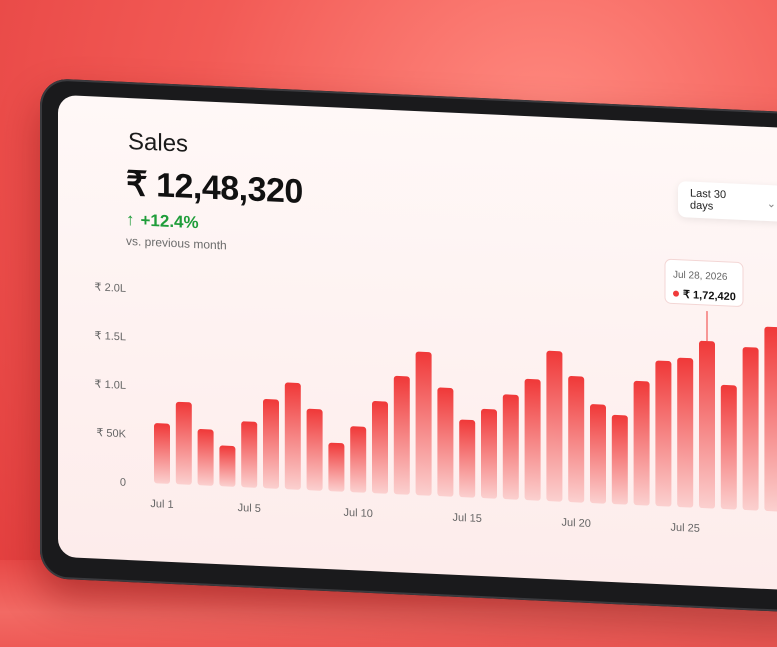 The image size is (777, 647). I want to click on x-tick-label: Jul 20, so click(576, 523).